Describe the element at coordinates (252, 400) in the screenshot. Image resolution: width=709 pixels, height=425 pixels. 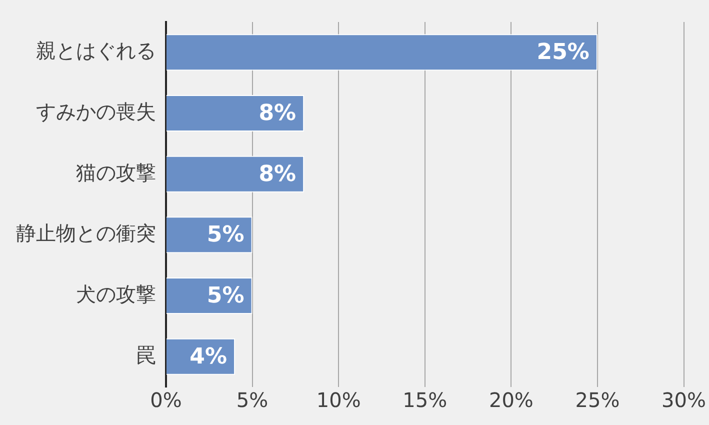
I see `x-tick-label: 5%` at that location.